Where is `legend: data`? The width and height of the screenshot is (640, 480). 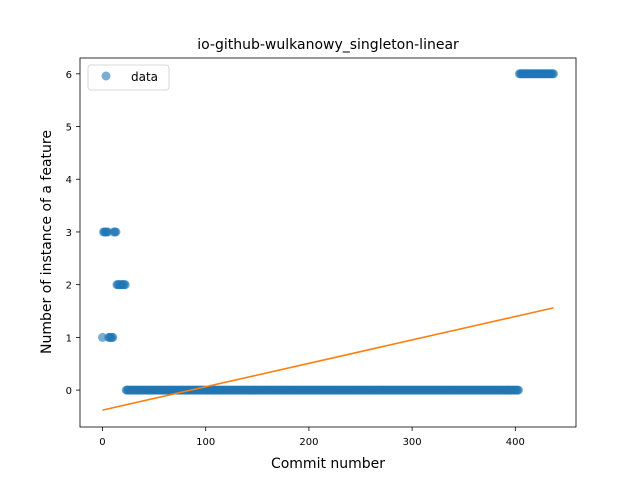 legend: data is located at coordinates (128, 77).